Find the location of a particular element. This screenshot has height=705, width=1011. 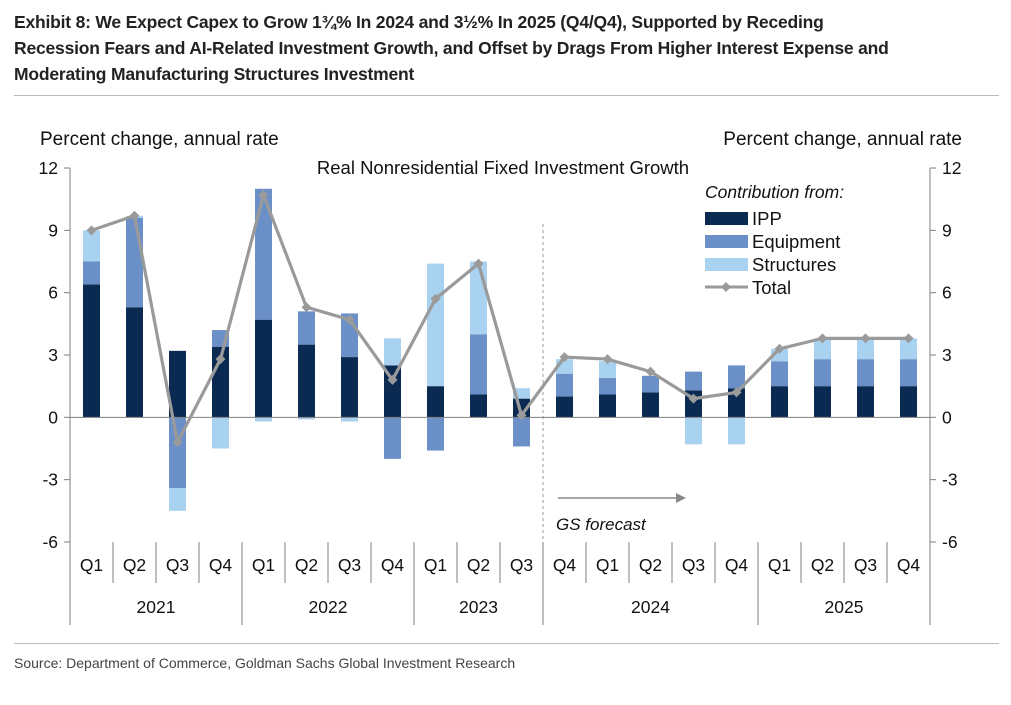

x-cat-label-13: Q2 is located at coordinates (650, 565).